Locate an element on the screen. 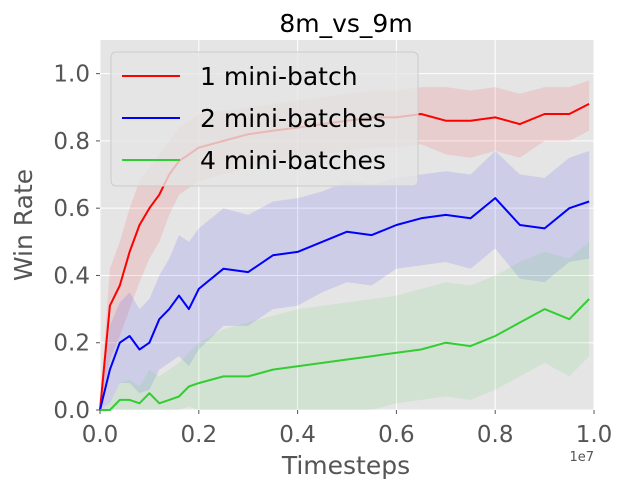 The height and width of the screenshot is (490, 625). x-tick-label: 1.0 is located at coordinates (594, 435).